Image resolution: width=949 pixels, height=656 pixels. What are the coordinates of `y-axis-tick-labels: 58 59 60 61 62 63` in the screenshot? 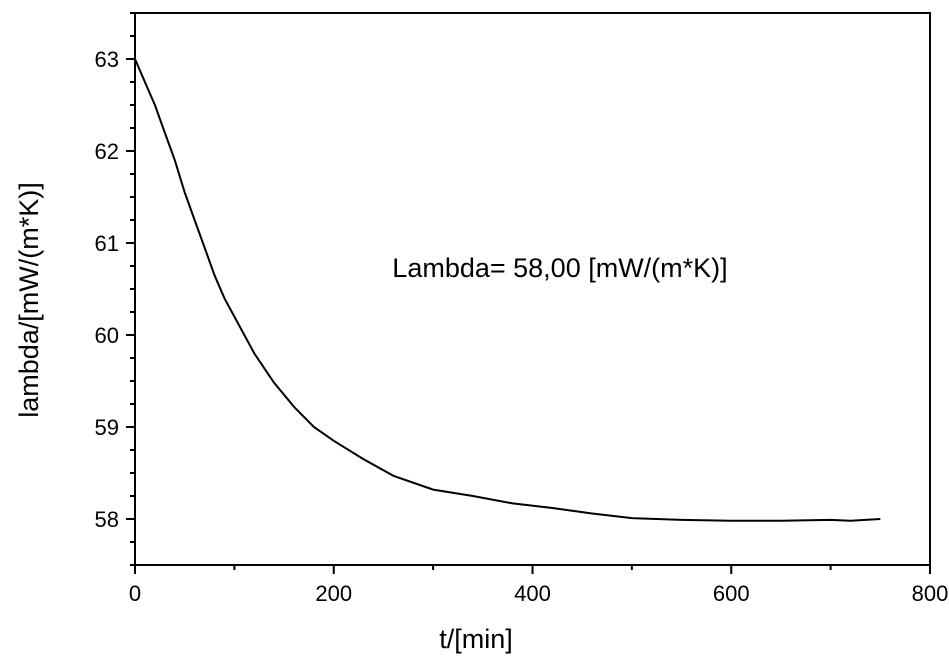 It's located at (107, 289).